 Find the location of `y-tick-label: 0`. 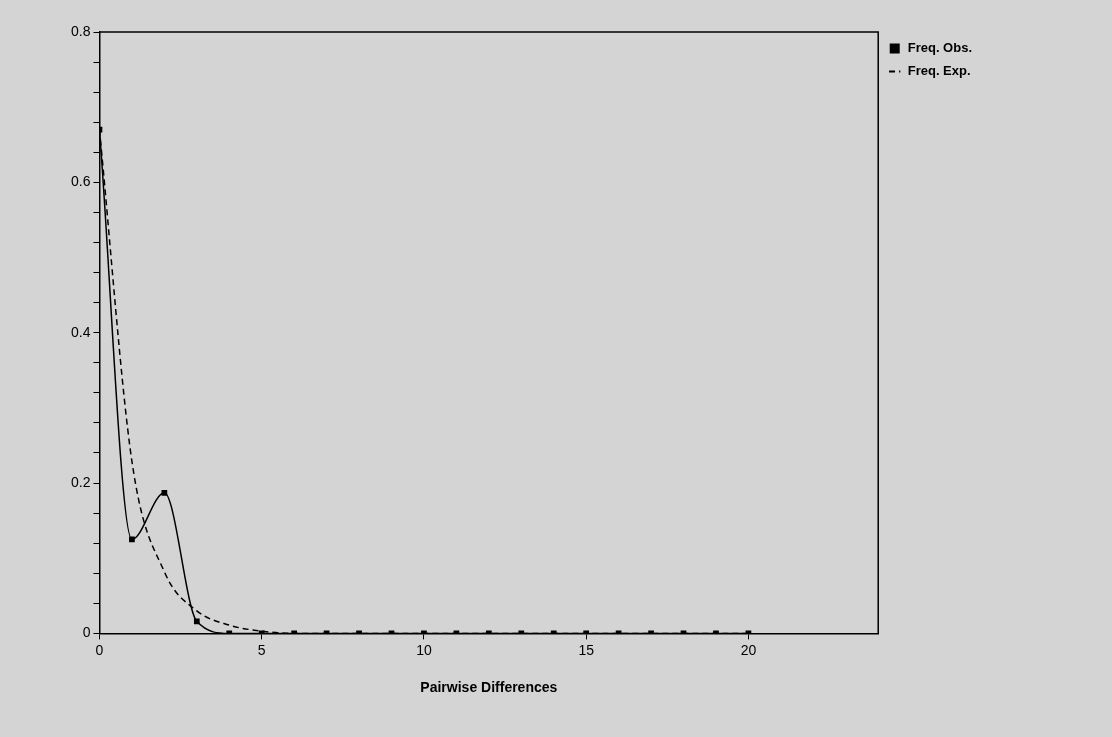

y-tick-label: 0 is located at coordinates (86, 632).